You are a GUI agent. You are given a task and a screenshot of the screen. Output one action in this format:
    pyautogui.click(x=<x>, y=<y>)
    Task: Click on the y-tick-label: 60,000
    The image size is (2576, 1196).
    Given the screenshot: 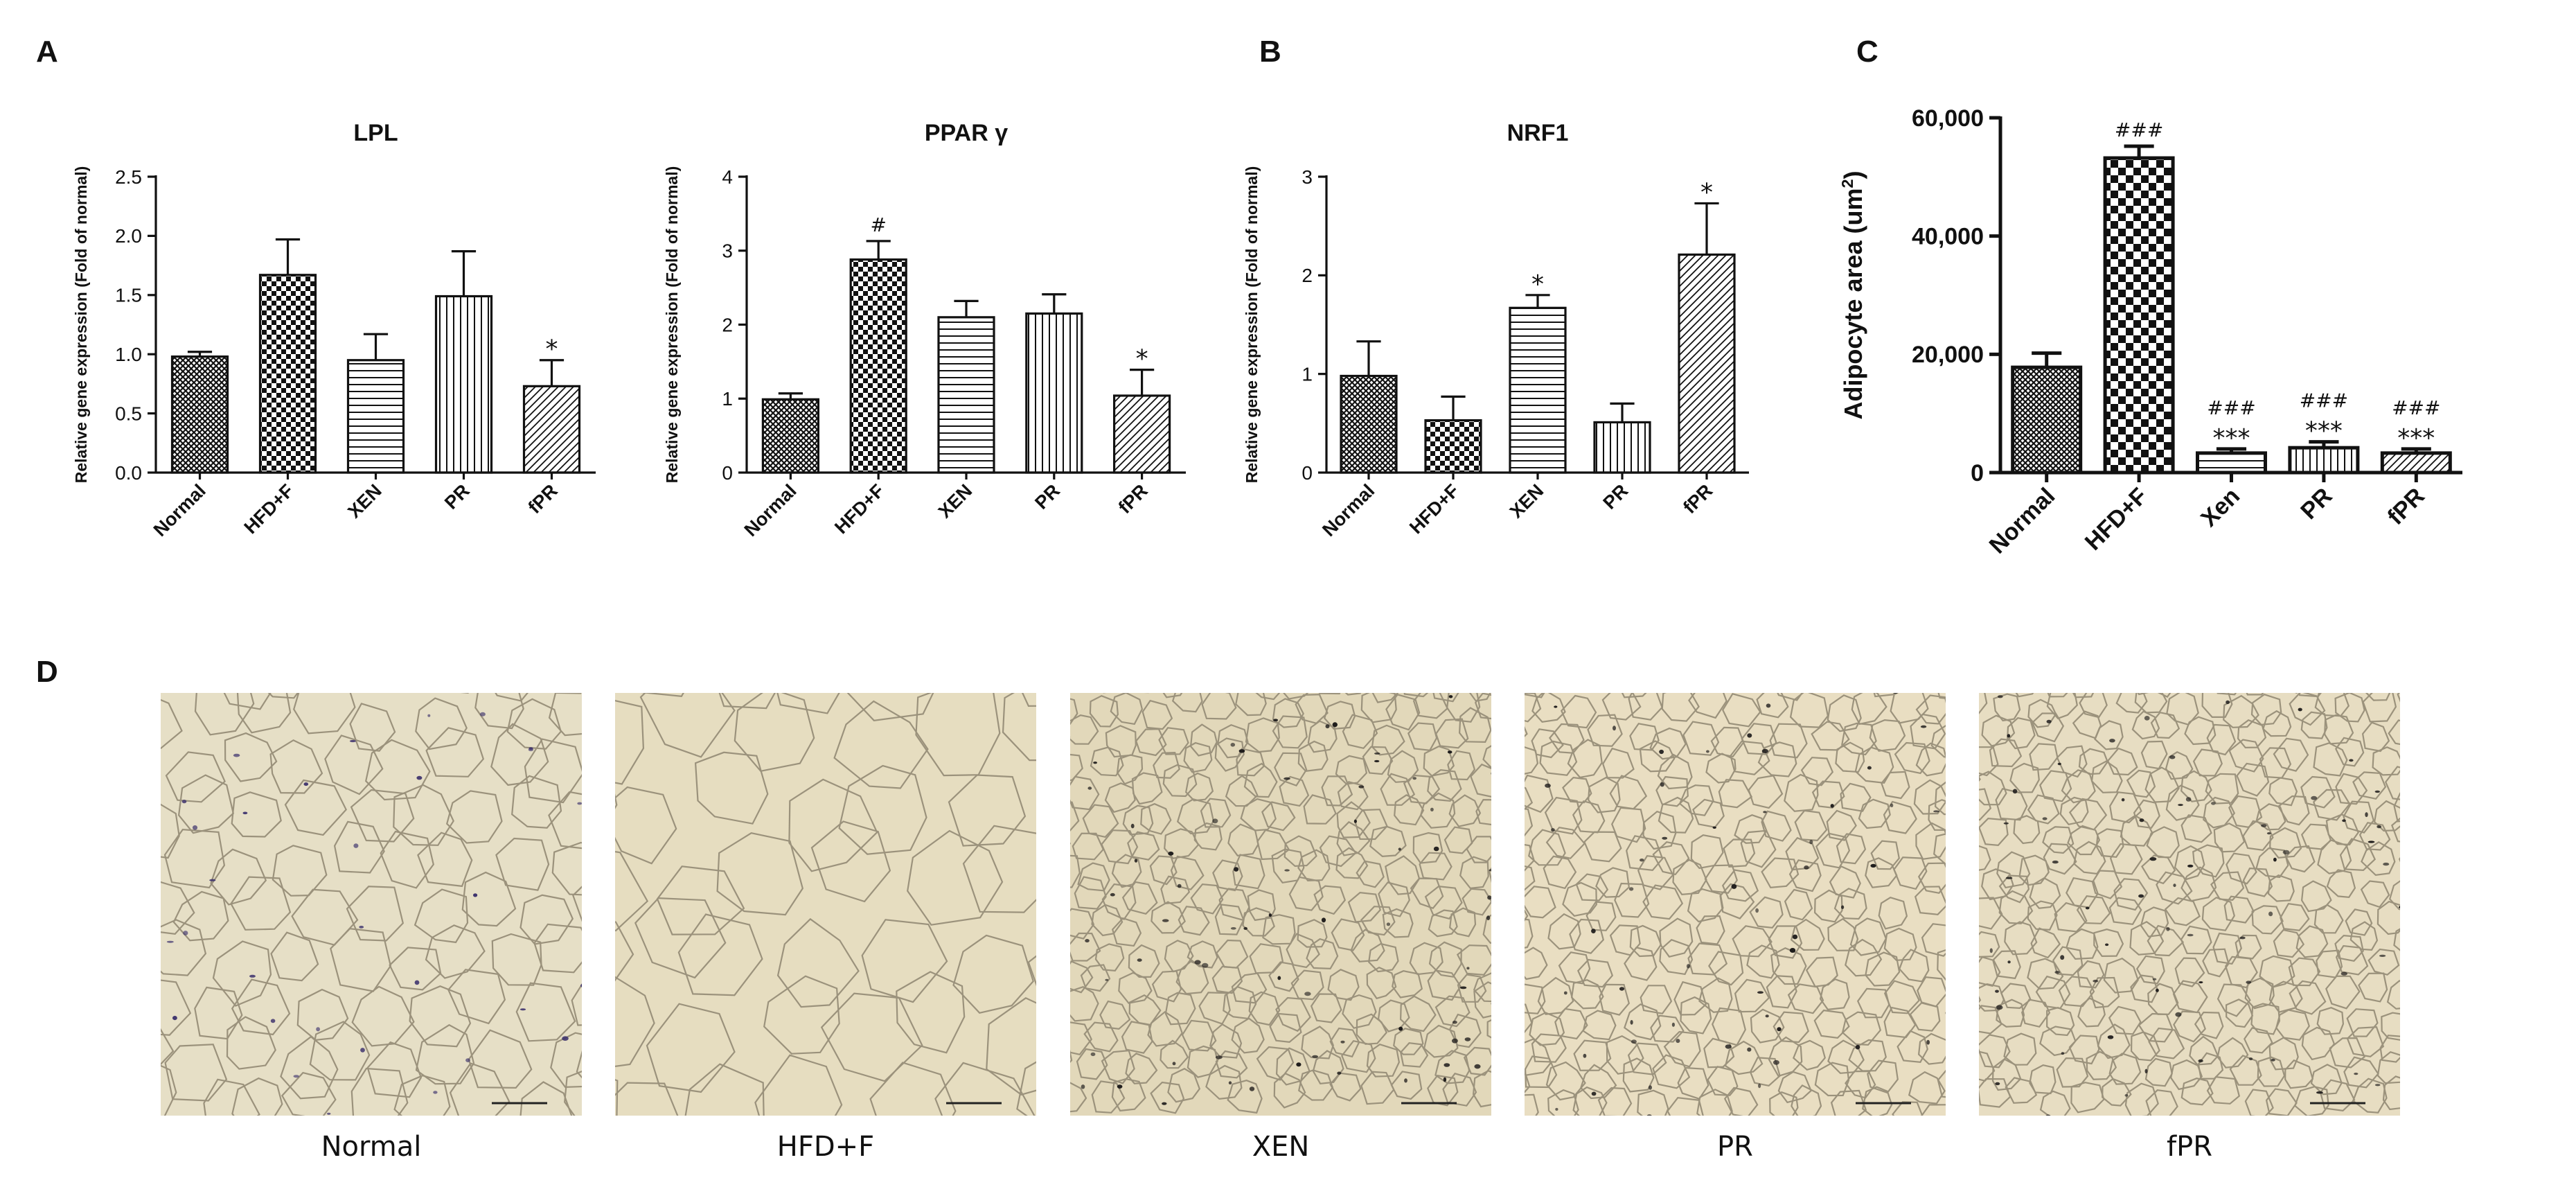 What is the action you would take?
    pyautogui.click(x=1948, y=119)
    